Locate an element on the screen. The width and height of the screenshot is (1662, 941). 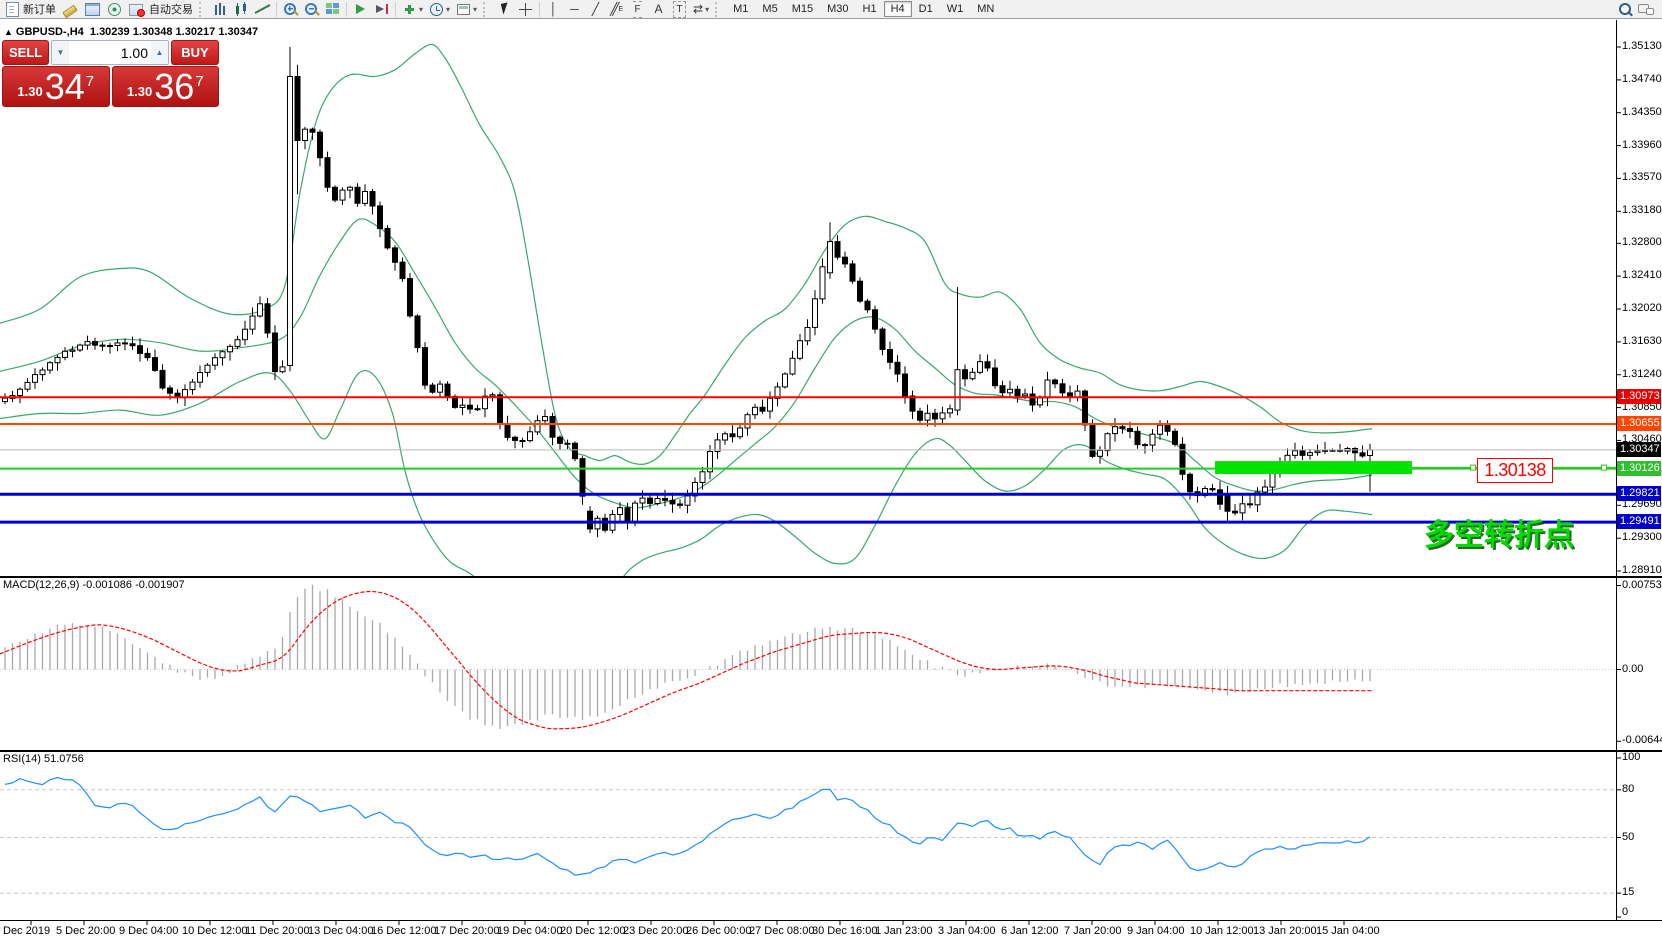
search-button is located at coordinates (1624, 9).